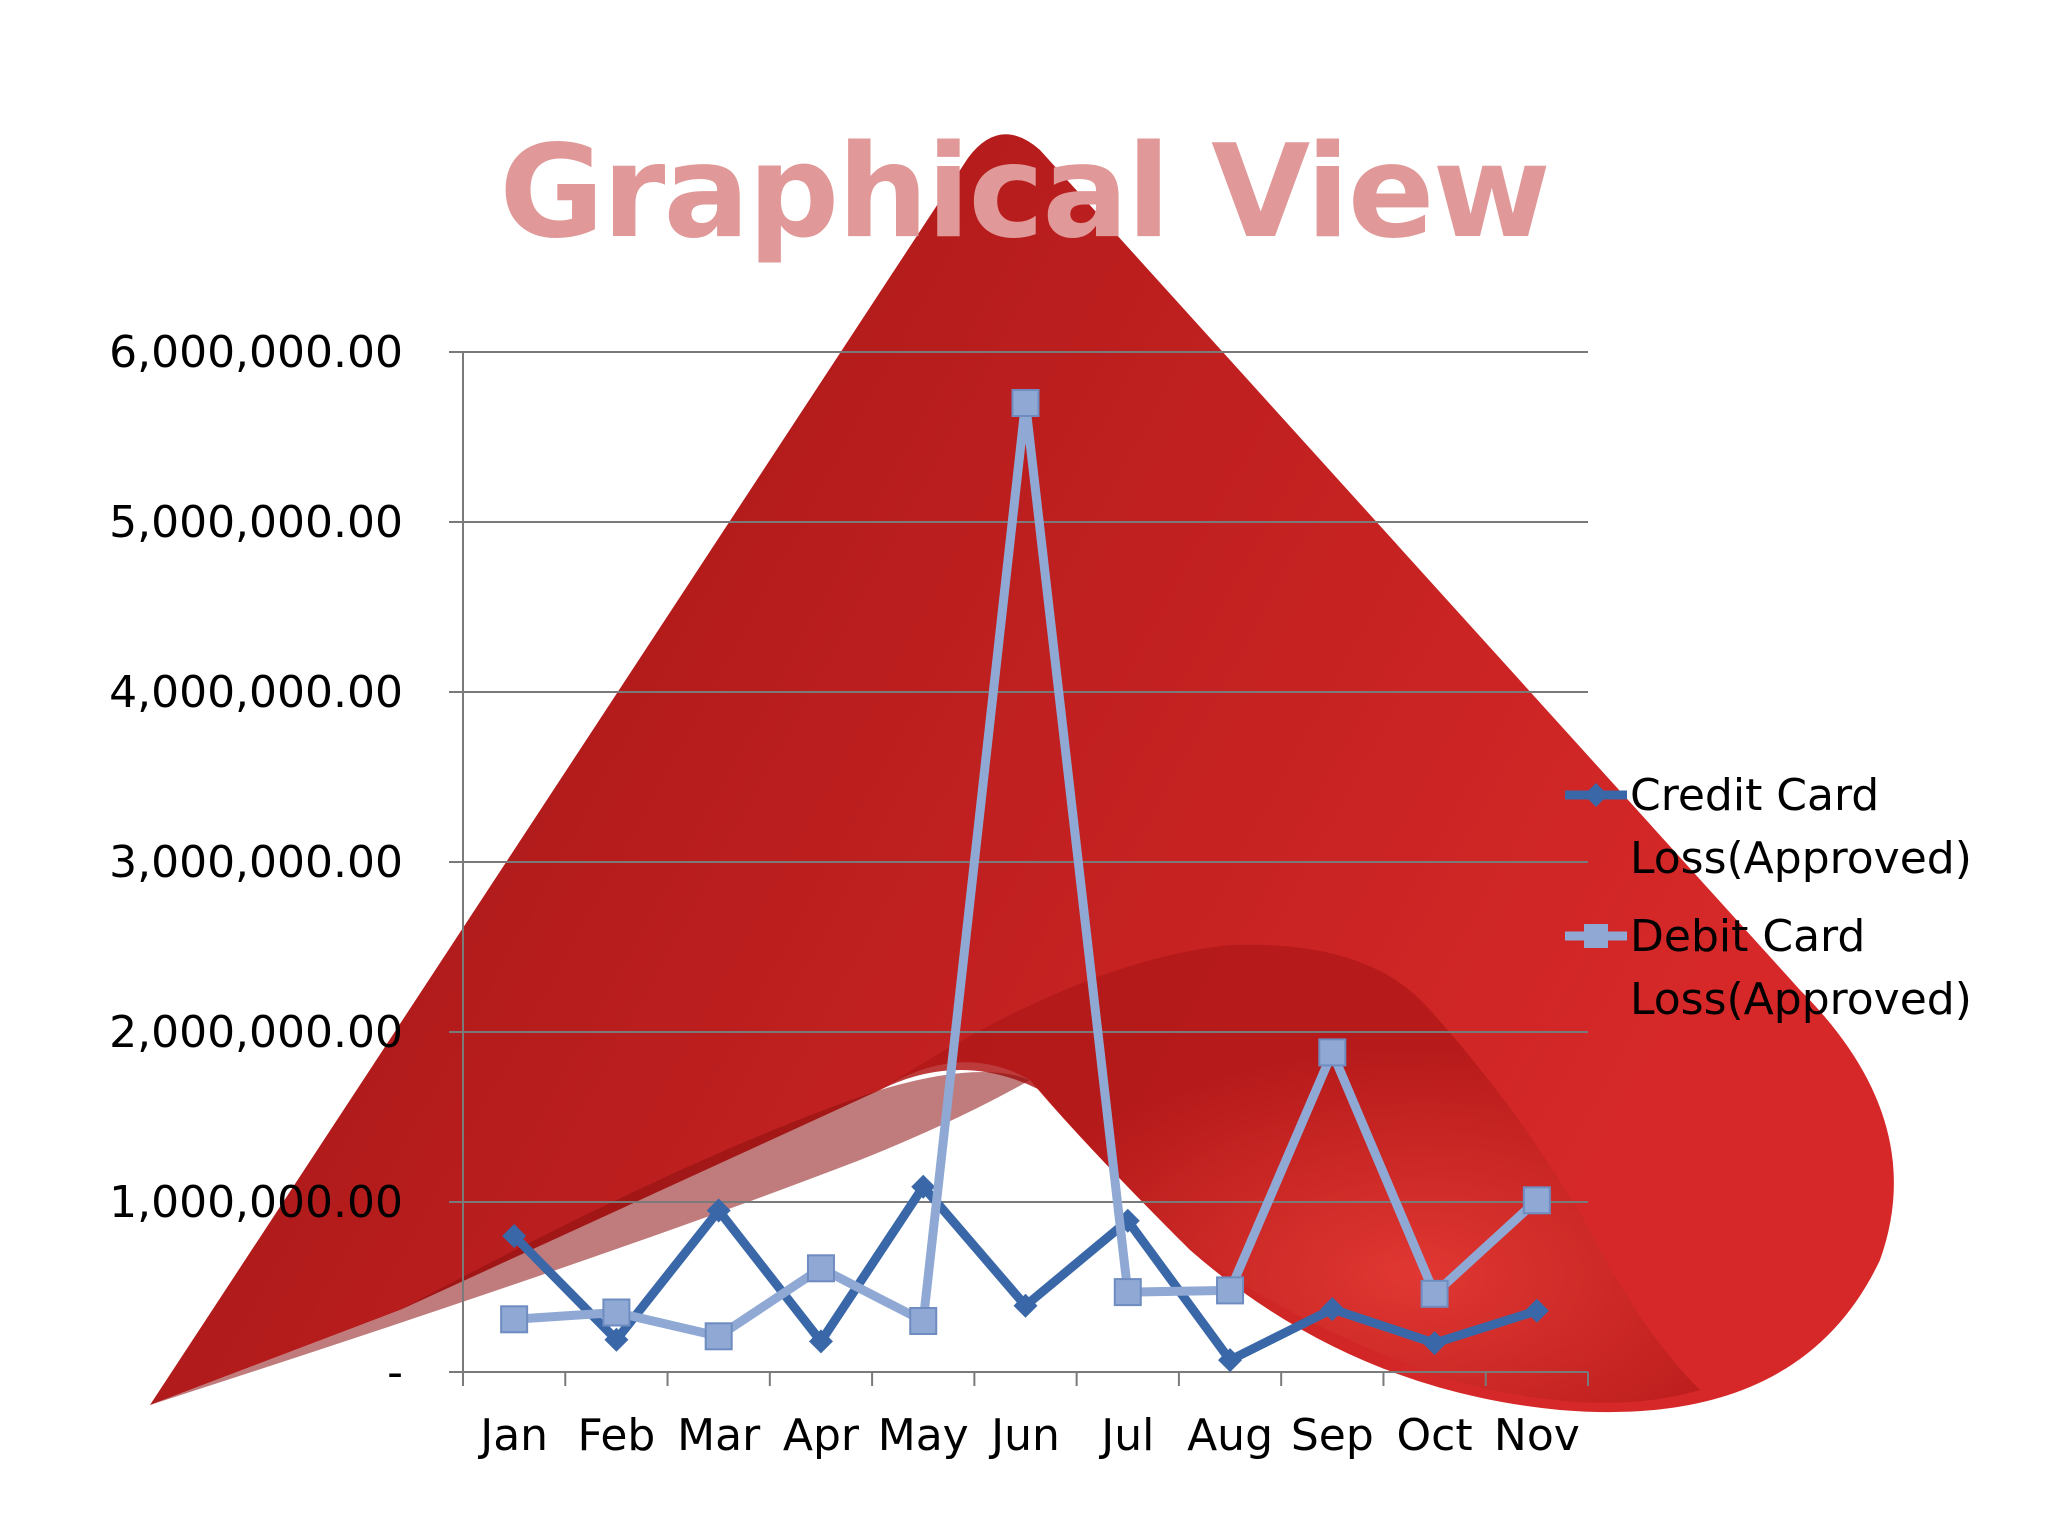 The width and height of the screenshot is (2048, 1536). Describe the element at coordinates (1754, 795) in the screenshot. I see `legend-label: Credit Card` at that location.